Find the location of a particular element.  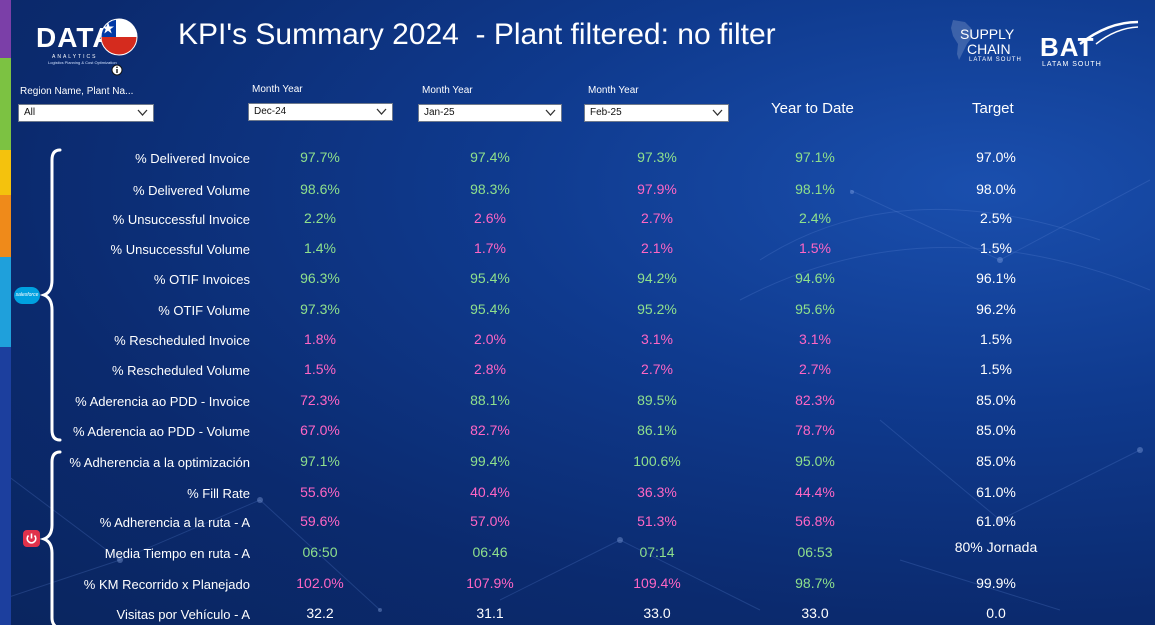

region-filter-value: All is located at coordinates (30, 112).